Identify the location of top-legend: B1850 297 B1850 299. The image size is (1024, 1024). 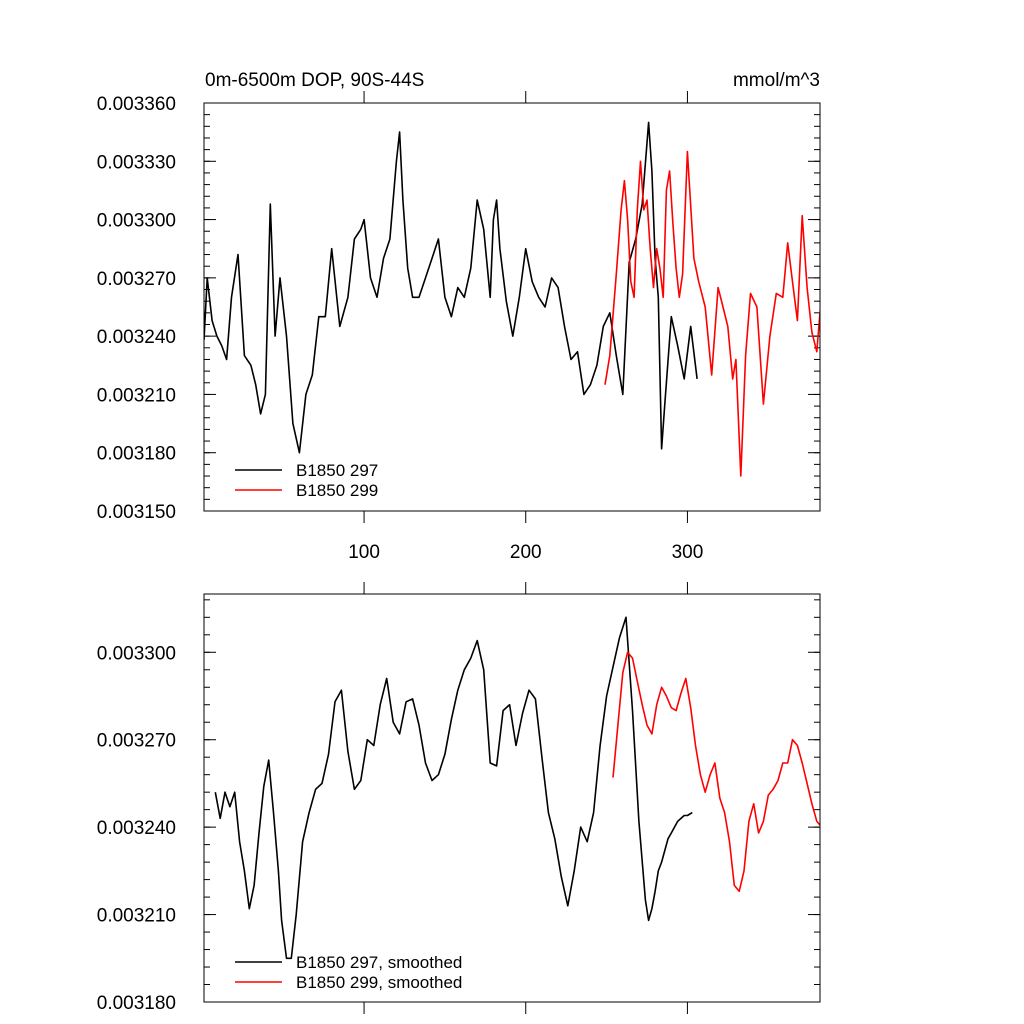
(306, 480).